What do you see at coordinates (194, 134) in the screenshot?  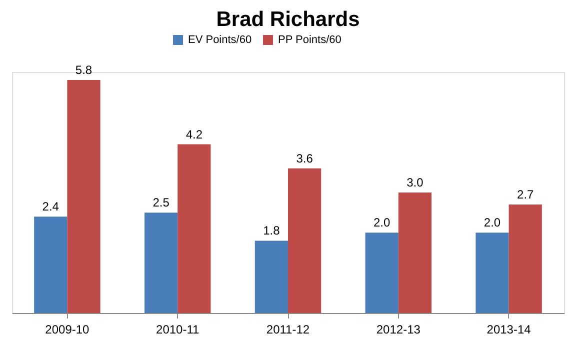 I see `data-label: 4.2` at bounding box center [194, 134].